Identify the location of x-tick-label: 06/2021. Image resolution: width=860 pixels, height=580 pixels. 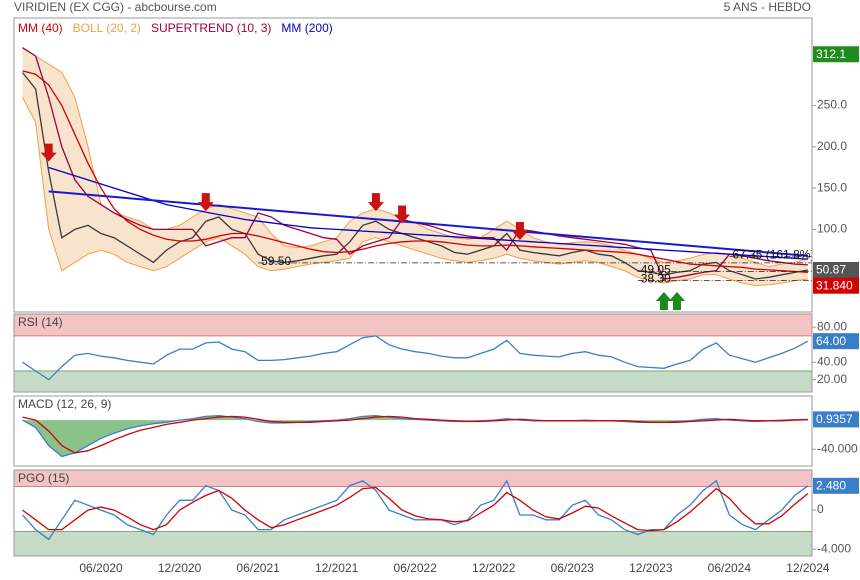
(258, 568).